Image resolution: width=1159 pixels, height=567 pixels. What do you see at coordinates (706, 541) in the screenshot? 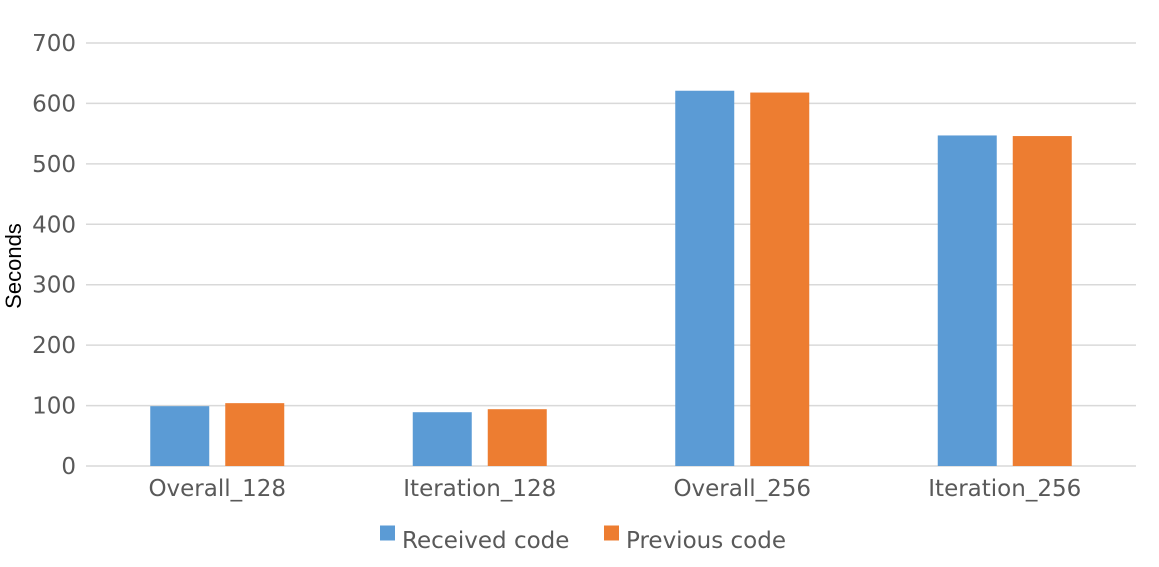
I see `legend-label-previous-code: Previous code` at bounding box center [706, 541].